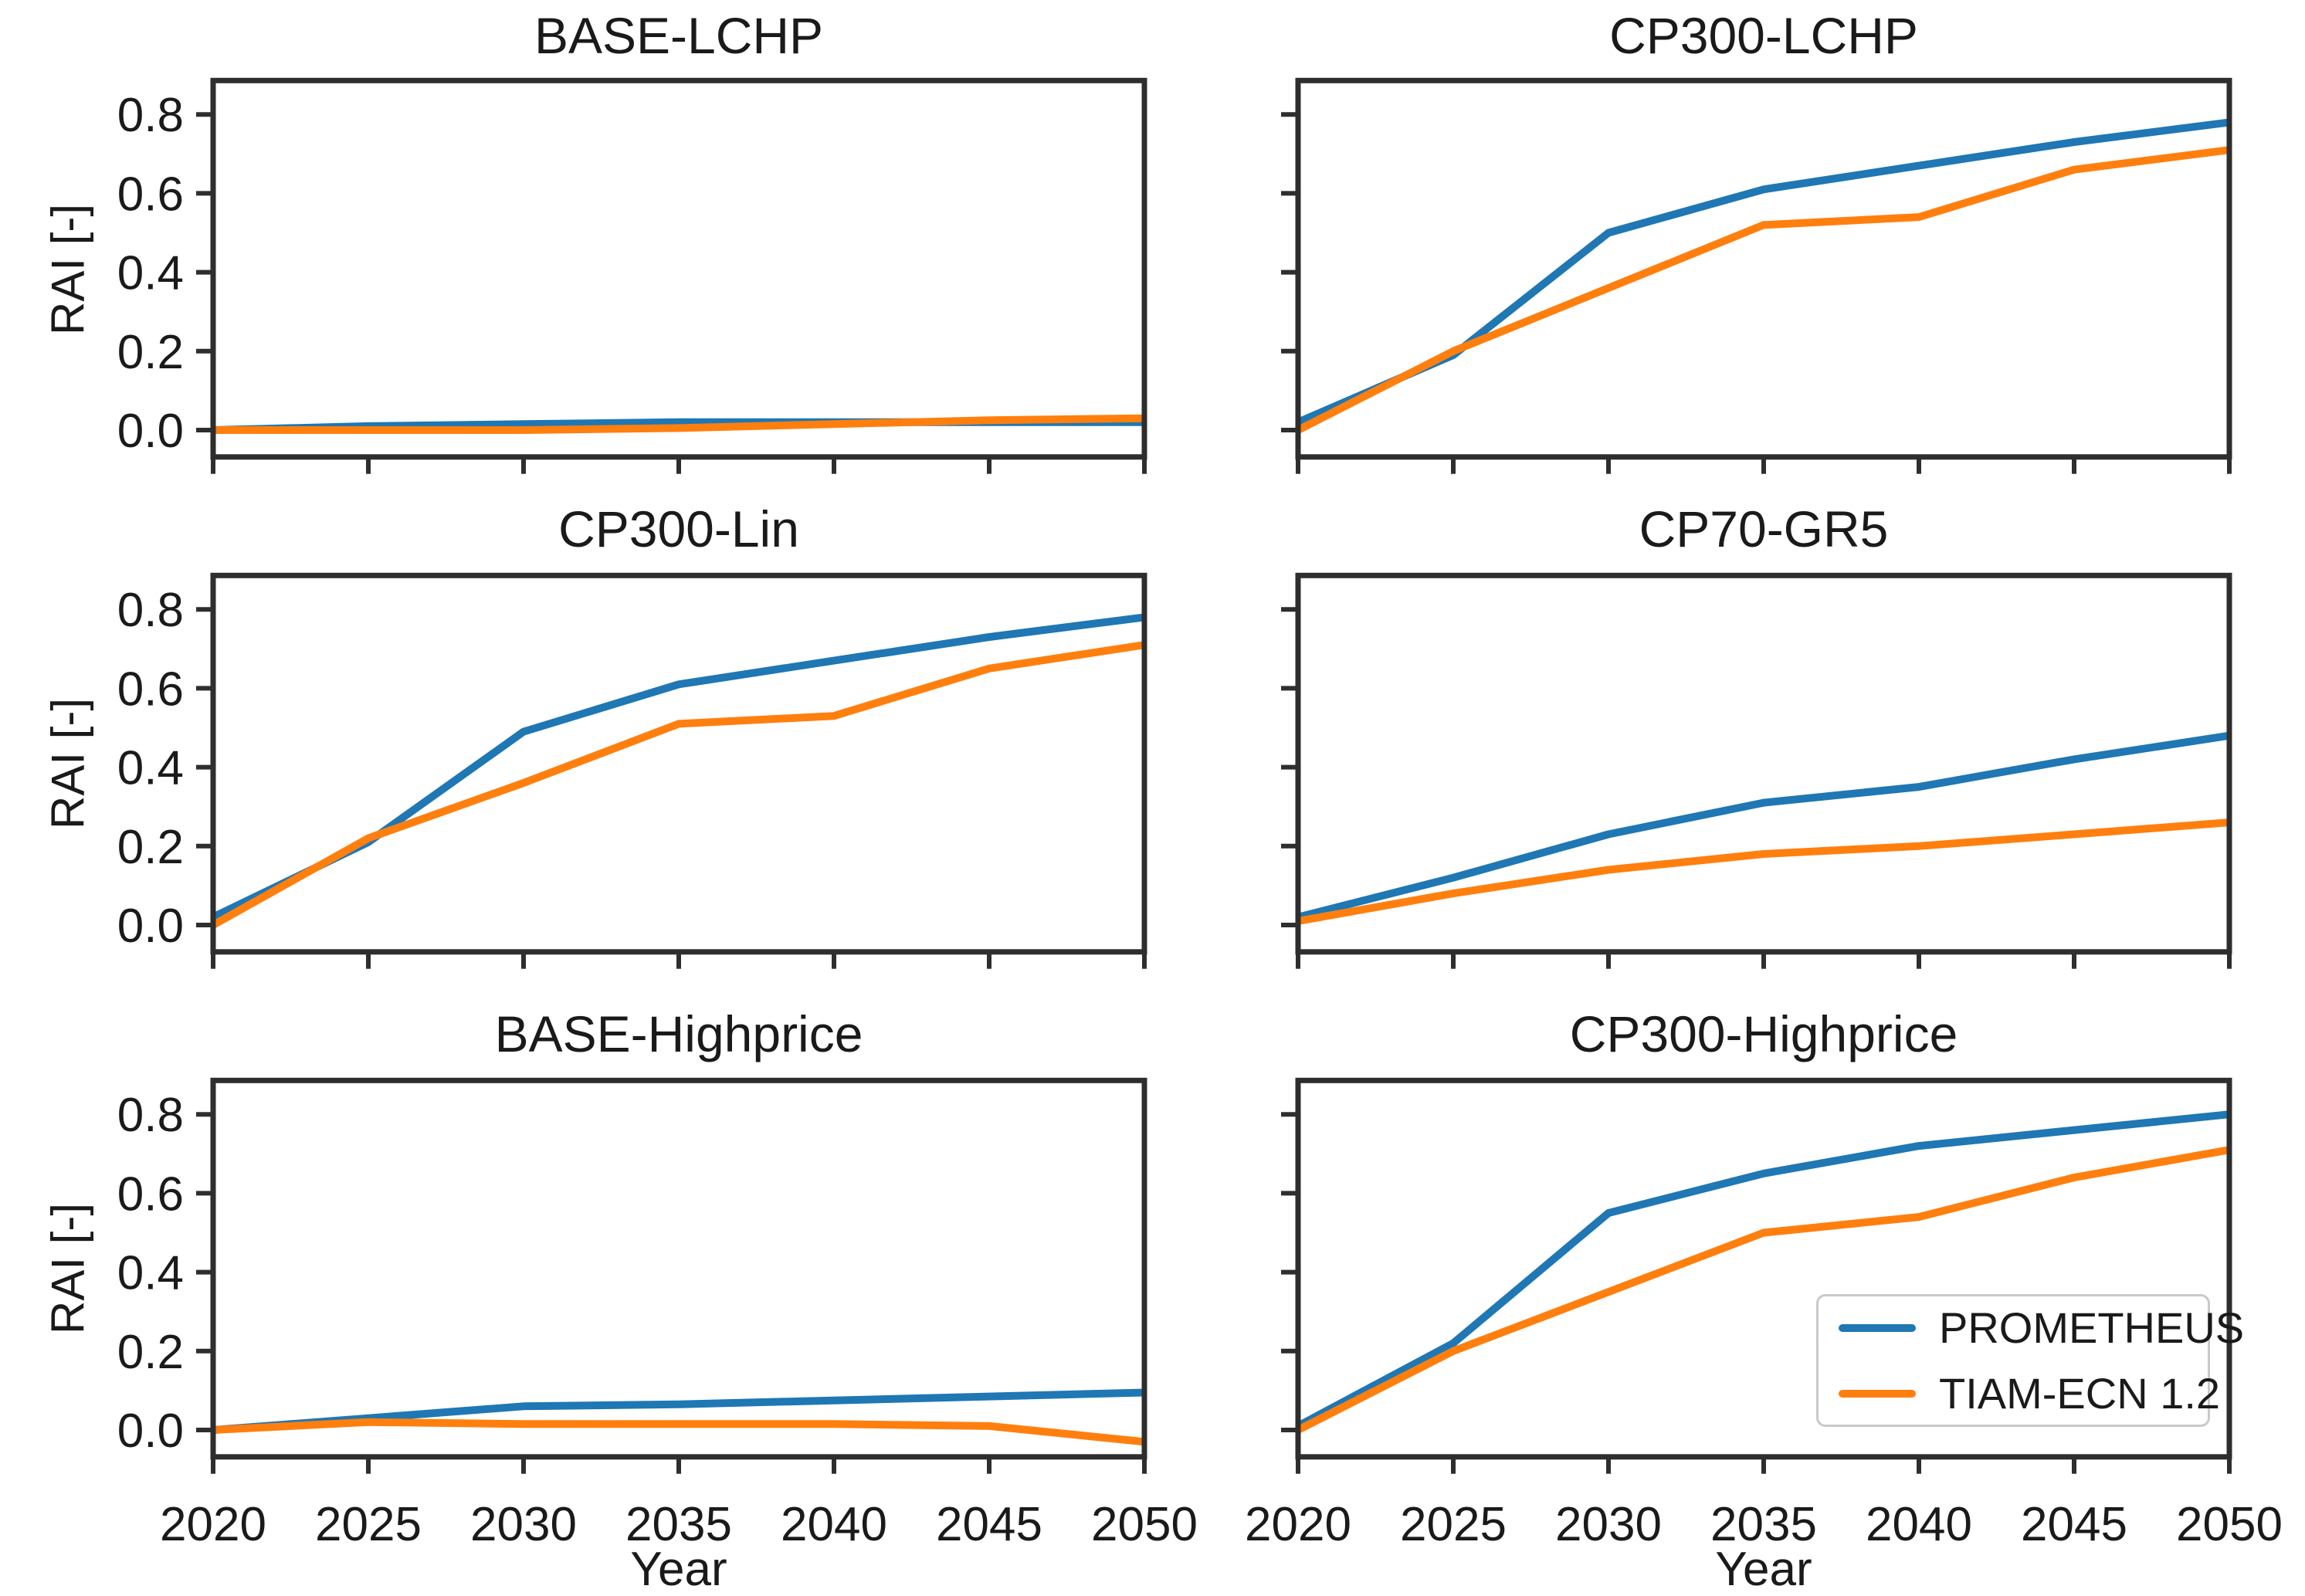  What do you see at coordinates (679, 35) in the screenshot?
I see `subplot-title-base-lchp: BASE-LCHP` at bounding box center [679, 35].